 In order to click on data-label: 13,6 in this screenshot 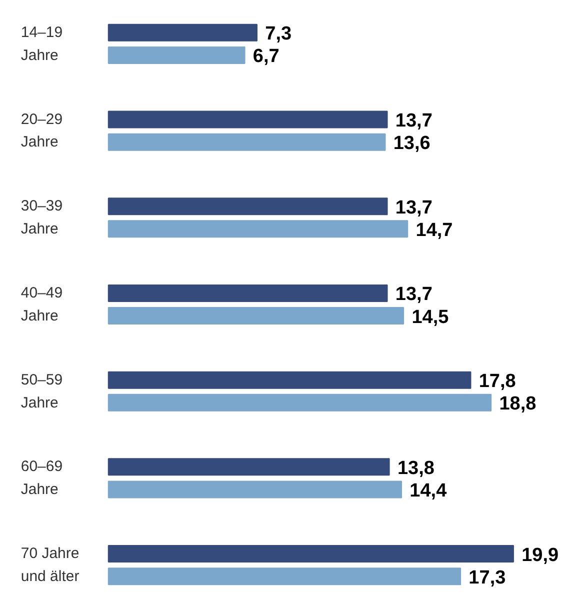, I will do `click(411, 143)`.